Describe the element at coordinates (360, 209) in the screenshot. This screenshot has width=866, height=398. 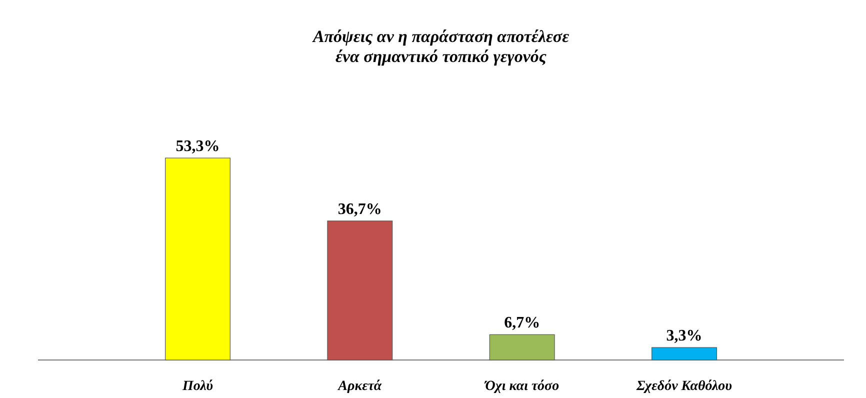
I see `data-label: 36,7%` at that location.